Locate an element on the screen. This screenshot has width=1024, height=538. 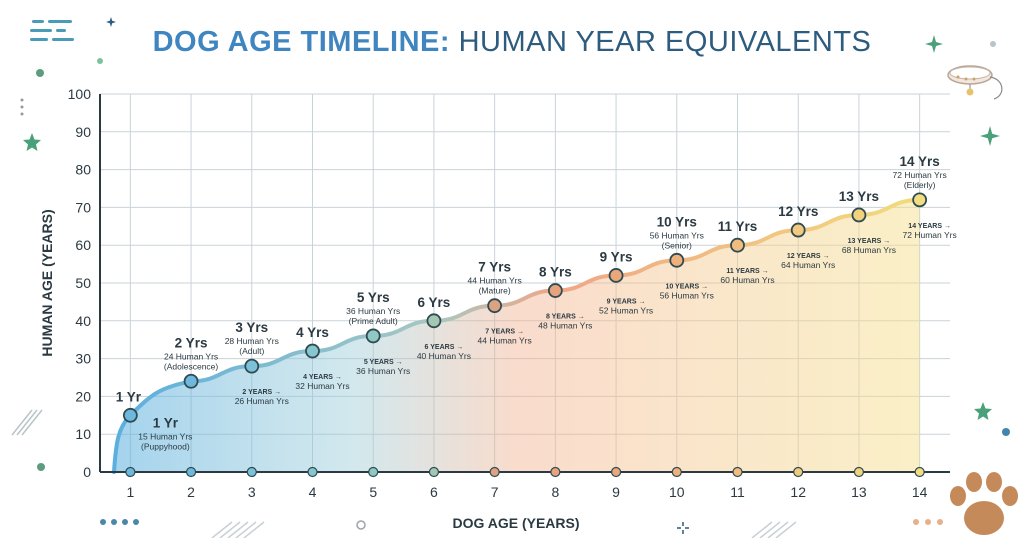
point-annotation-detail: (Puppyhood) is located at coordinates (165, 446).